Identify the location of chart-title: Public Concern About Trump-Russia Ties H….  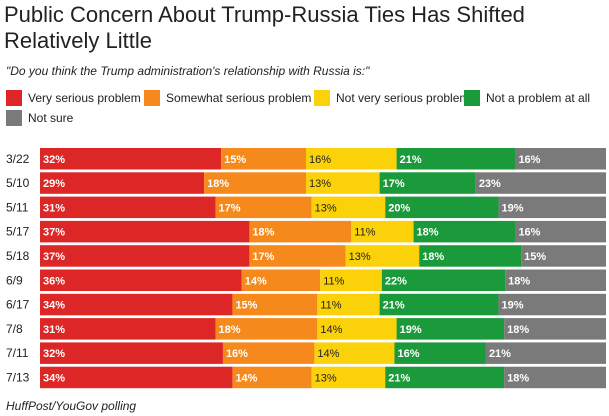
(264, 27).